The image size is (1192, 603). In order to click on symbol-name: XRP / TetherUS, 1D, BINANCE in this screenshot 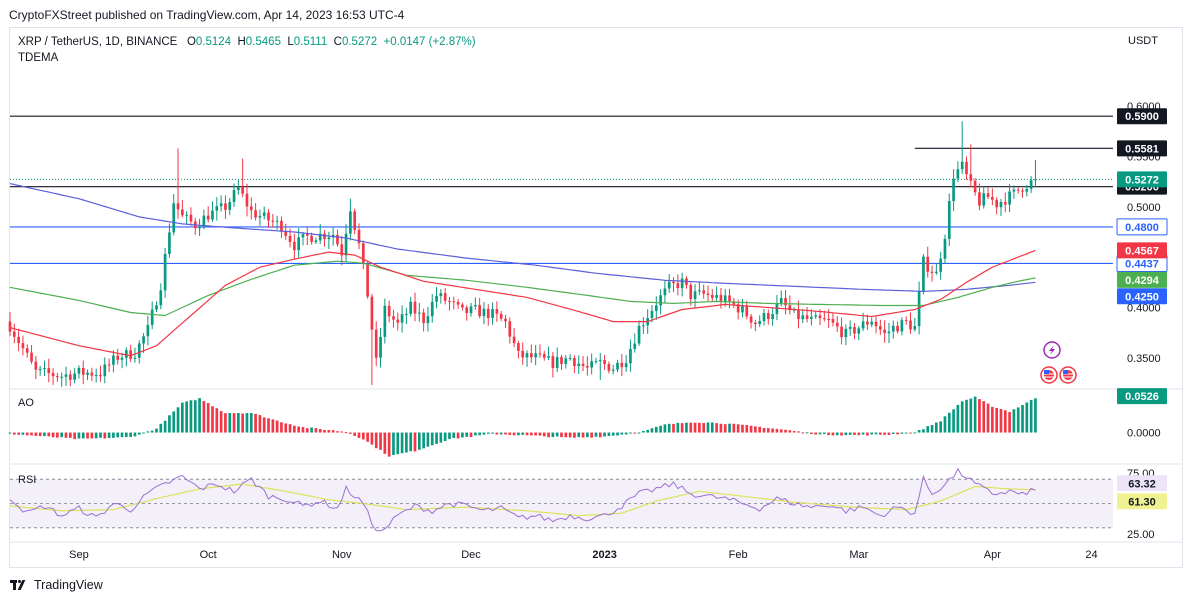, I will do `click(98, 42)`.